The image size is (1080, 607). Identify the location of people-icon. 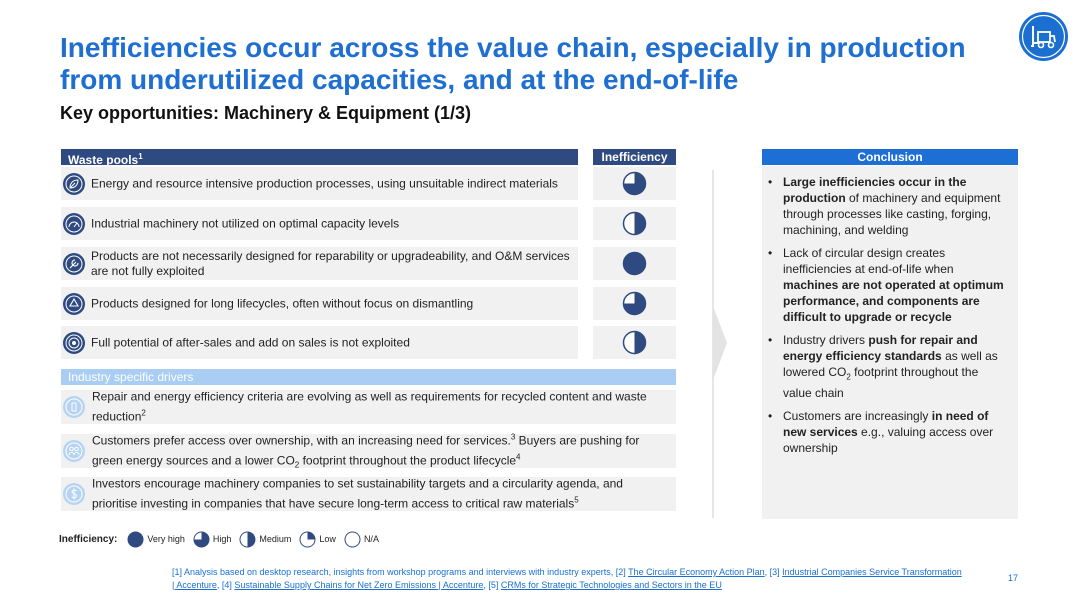
(74, 451).